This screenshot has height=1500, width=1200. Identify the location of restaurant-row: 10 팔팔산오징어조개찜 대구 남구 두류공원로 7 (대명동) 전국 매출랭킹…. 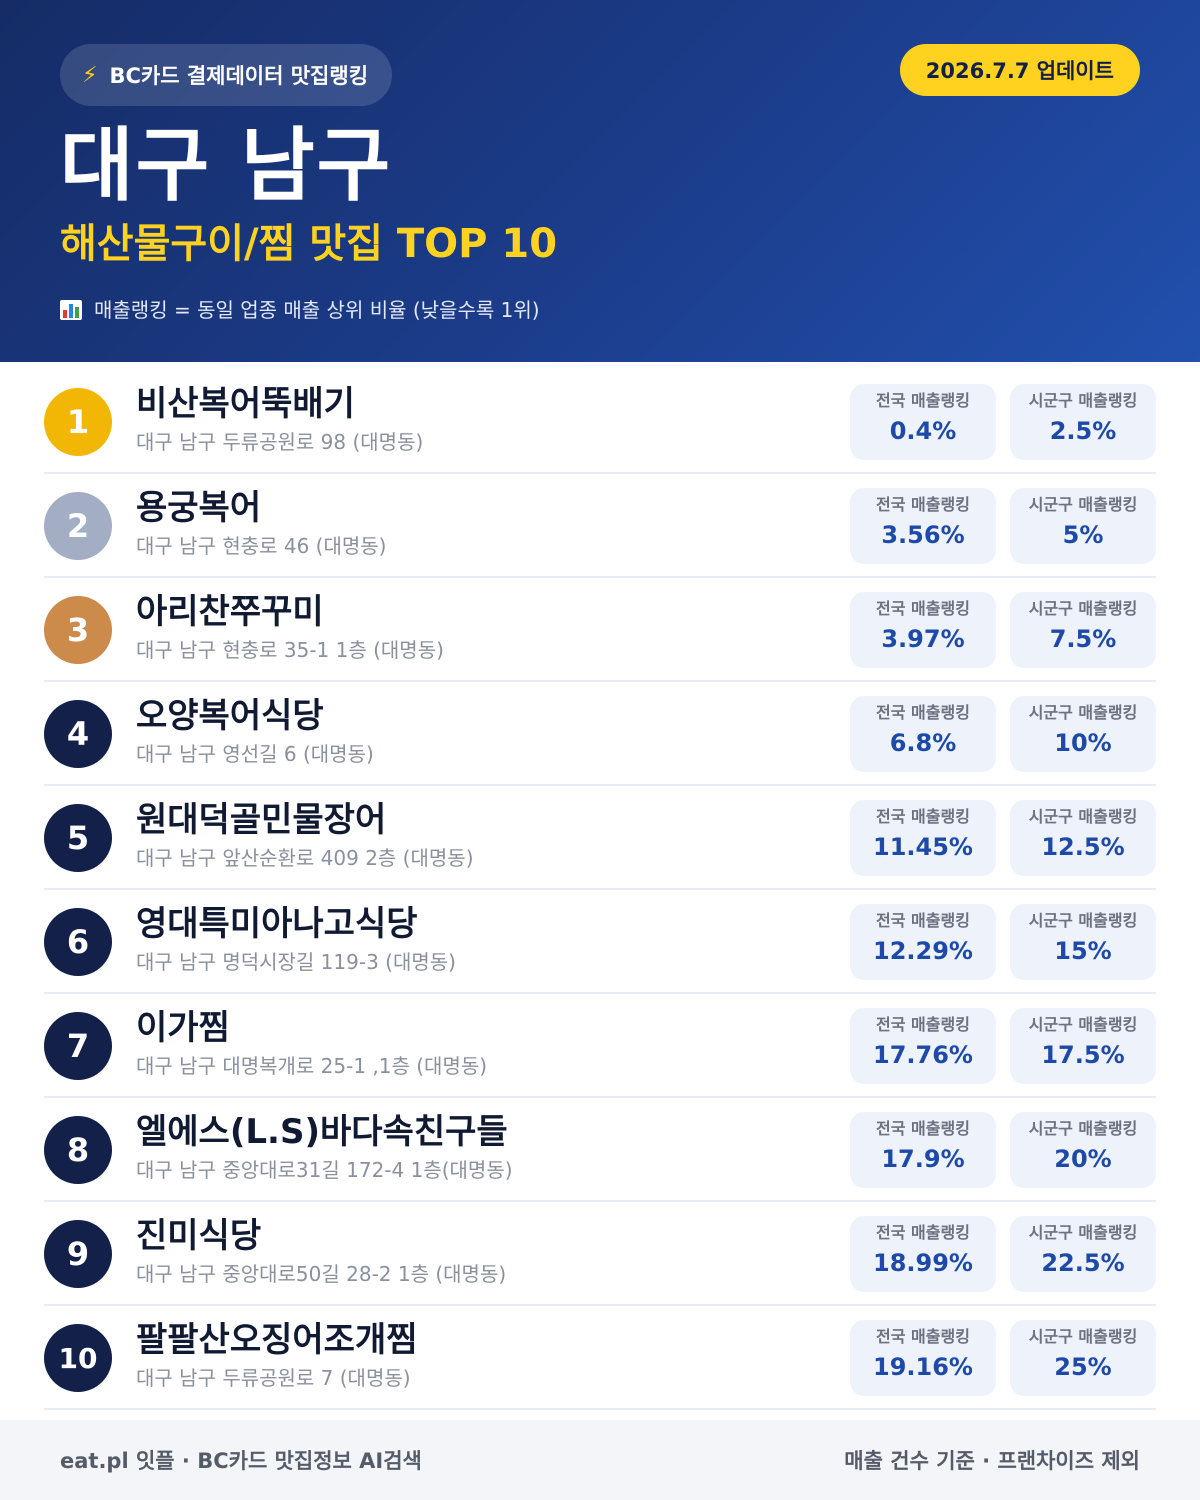
(600, 1358).